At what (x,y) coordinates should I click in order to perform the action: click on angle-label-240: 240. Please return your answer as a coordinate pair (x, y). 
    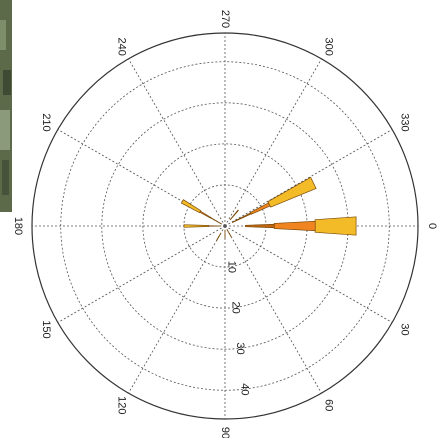
    Looking at the image, I should click on (122, 47).